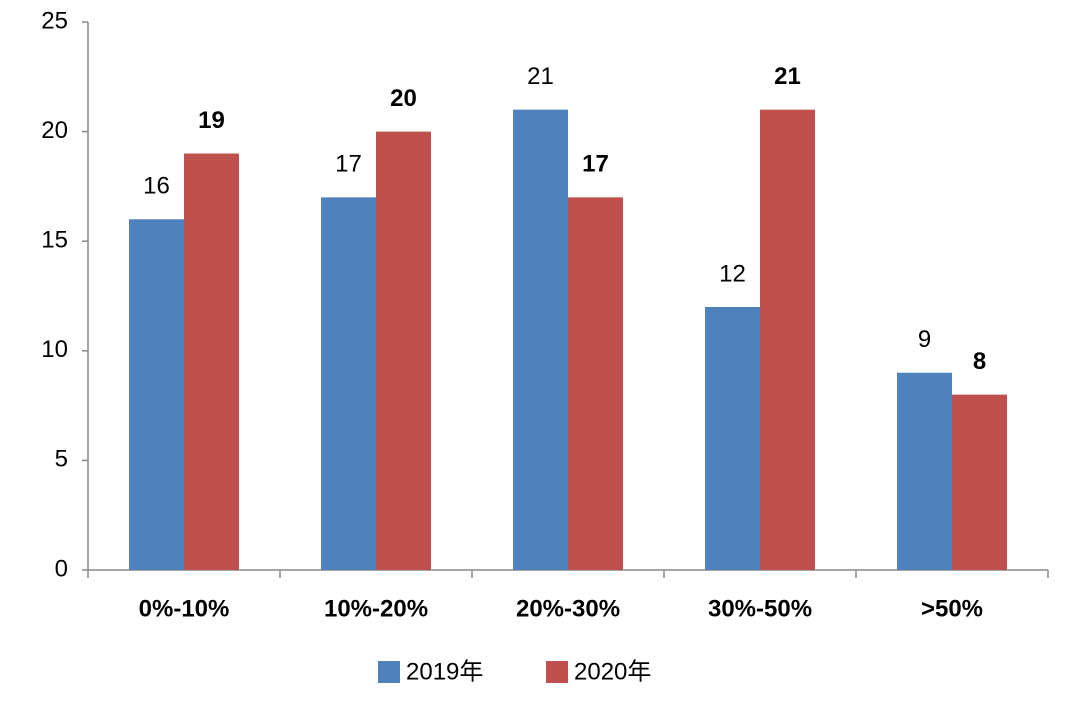  Describe the element at coordinates (760, 608) in the screenshot. I see `x-tick-label: 30%-50%` at that location.